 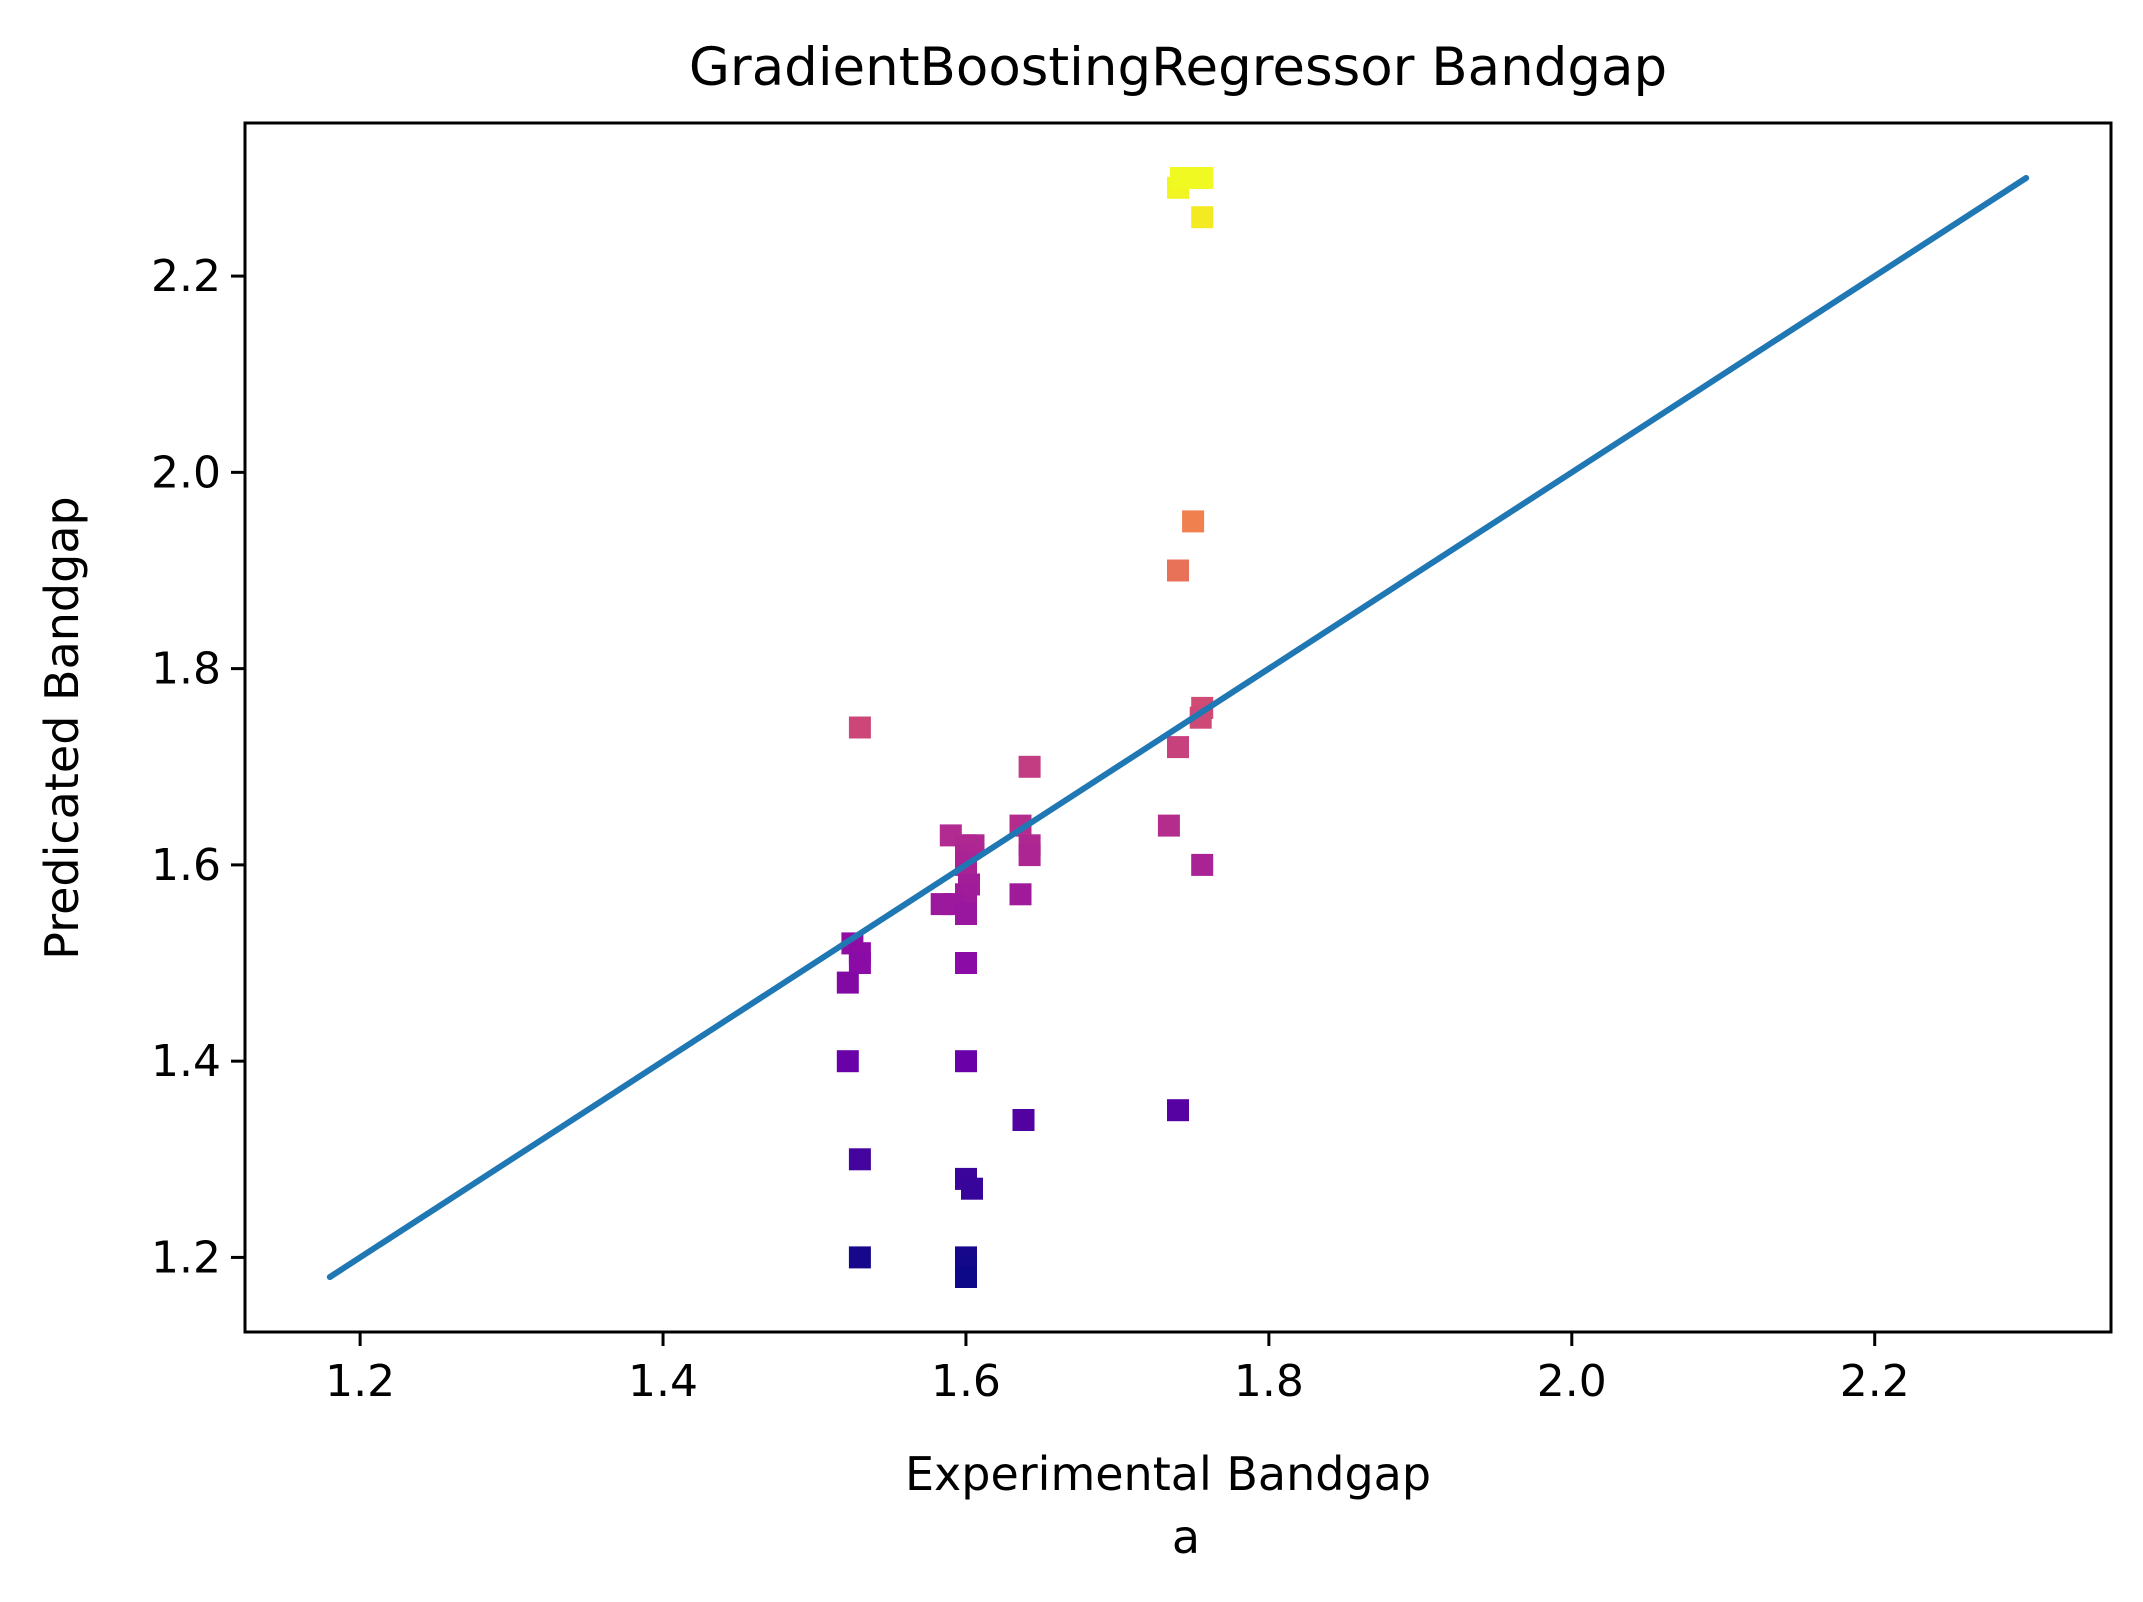 What do you see at coordinates (360, 1381) in the screenshot?
I see `x-tick-label: 1.2` at bounding box center [360, 1381].